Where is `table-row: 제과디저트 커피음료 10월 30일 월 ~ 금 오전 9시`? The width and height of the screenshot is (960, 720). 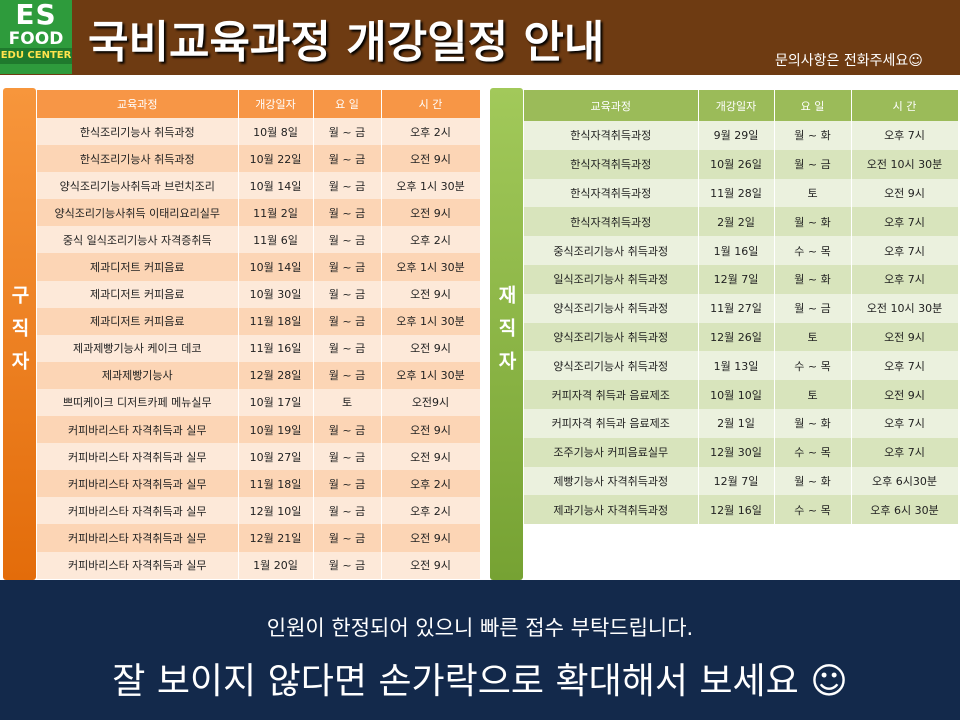 table-row: 제과디저트 커피음료 10월 30일 월 ~ 금 오전 9시 is located at coordinates (259, 294).